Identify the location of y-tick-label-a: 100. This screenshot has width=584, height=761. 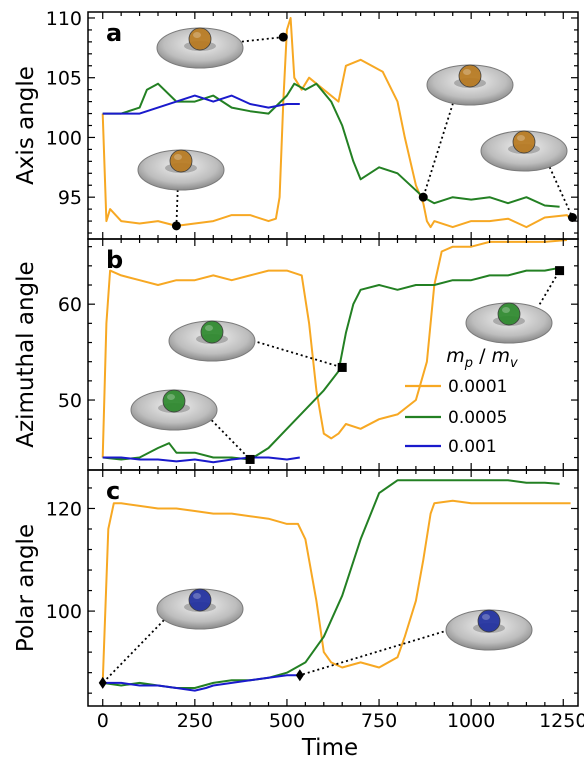
(64, 138).